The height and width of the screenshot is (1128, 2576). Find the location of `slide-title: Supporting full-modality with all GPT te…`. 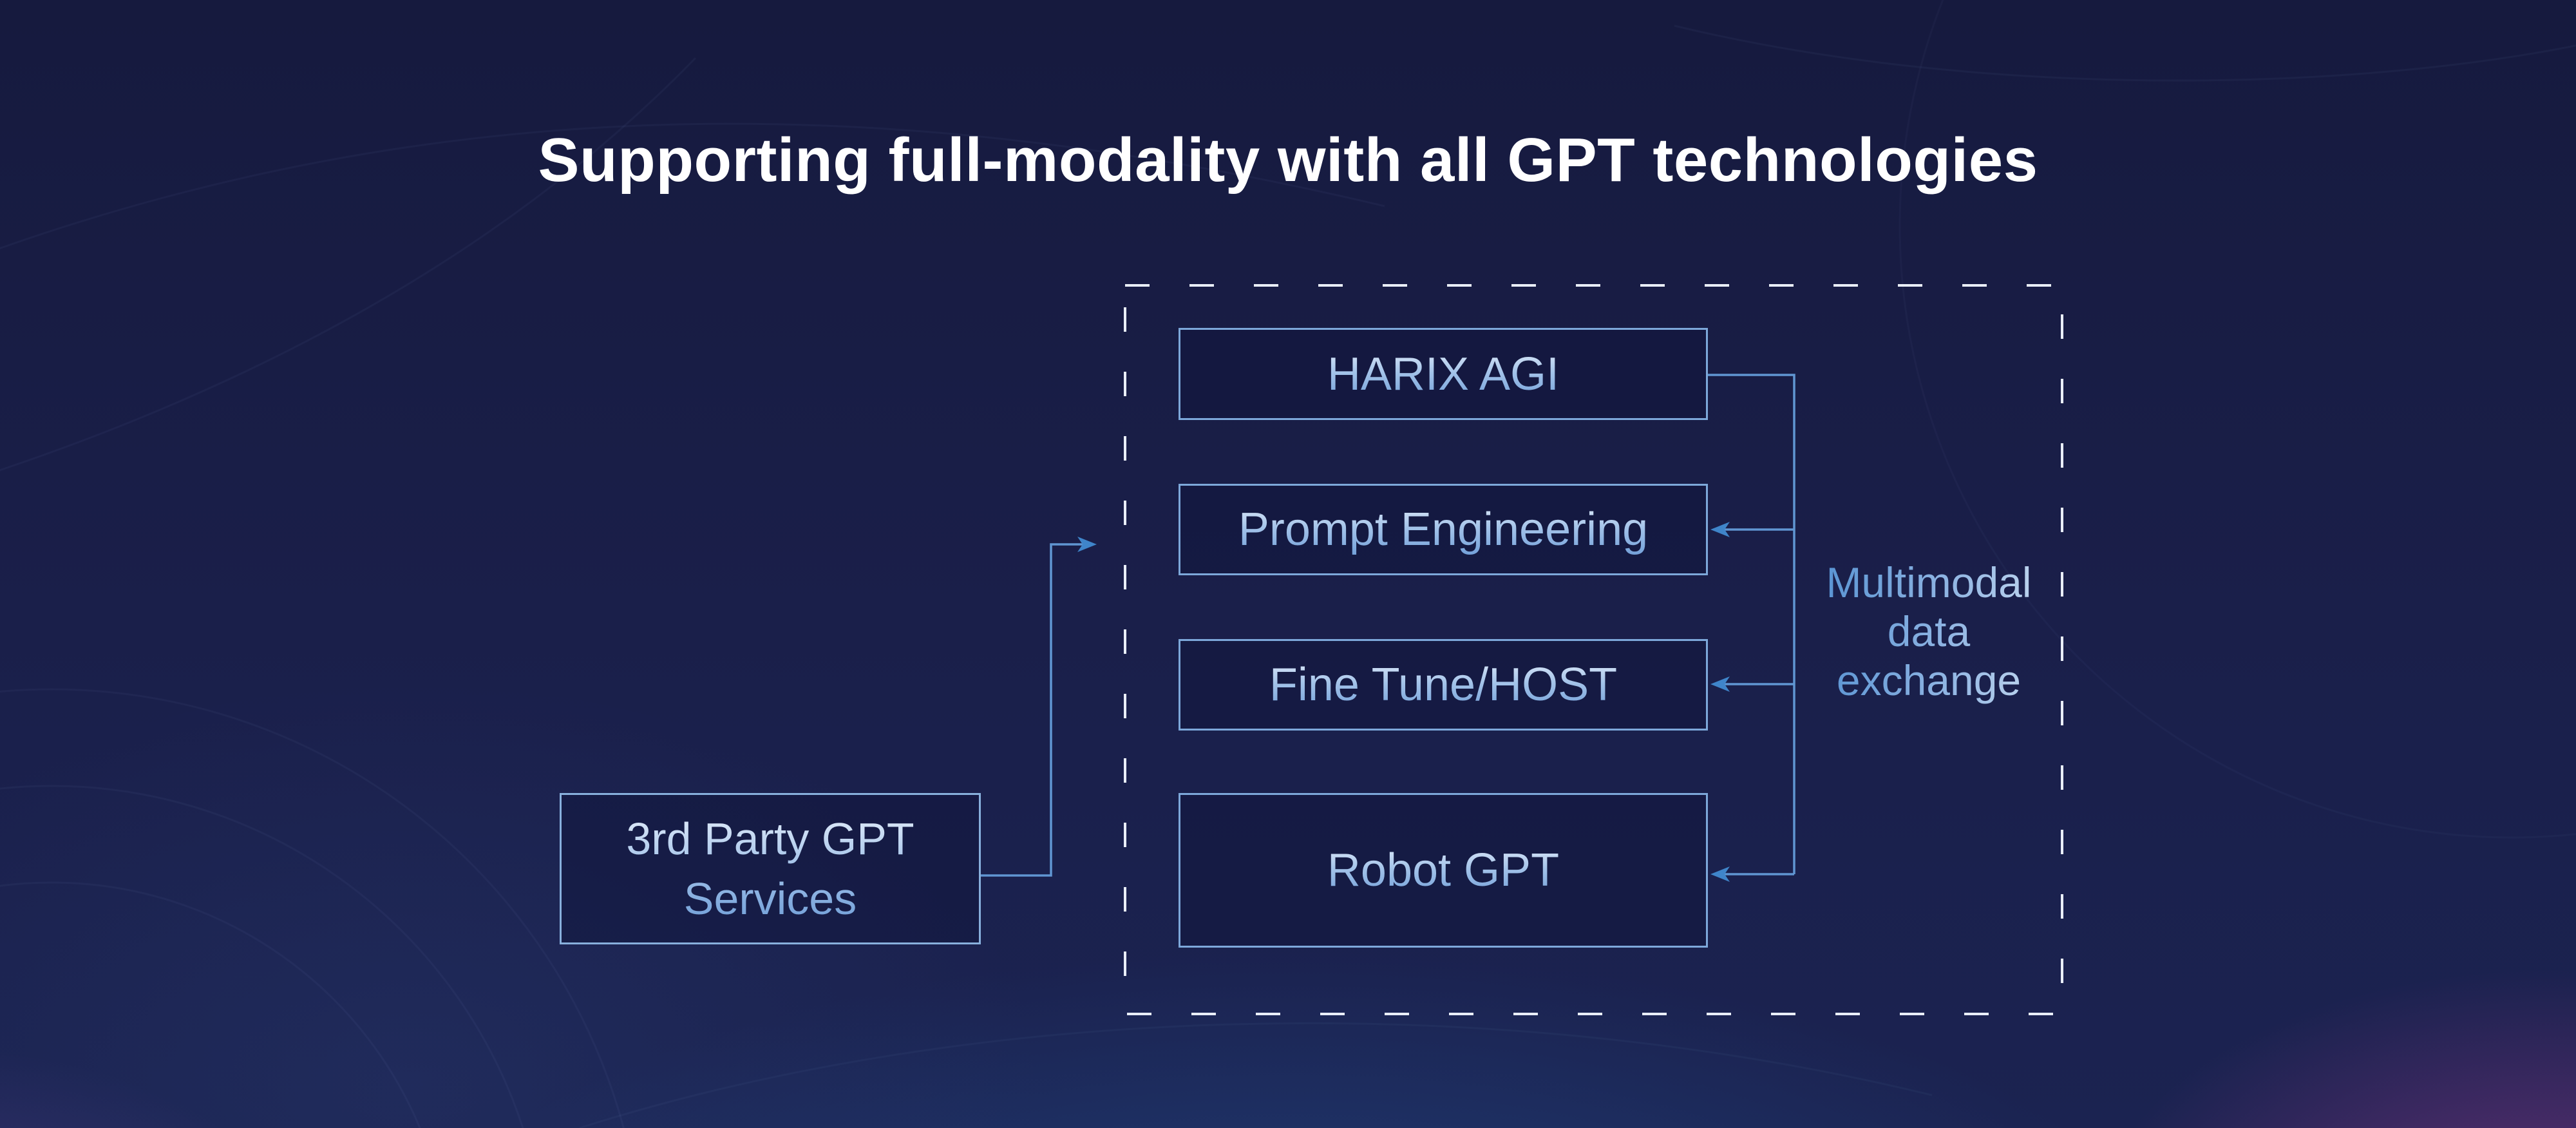

slide-title: Supporting full-modality with all GPT te… is located at coordinates (1288, 160).